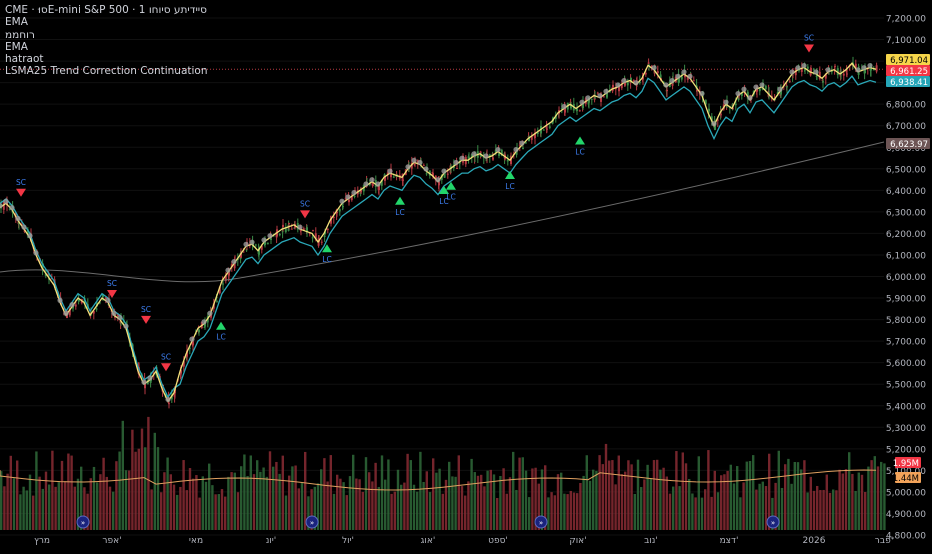  I want to click on legend-ema-2: EMA, so click(16, 46).